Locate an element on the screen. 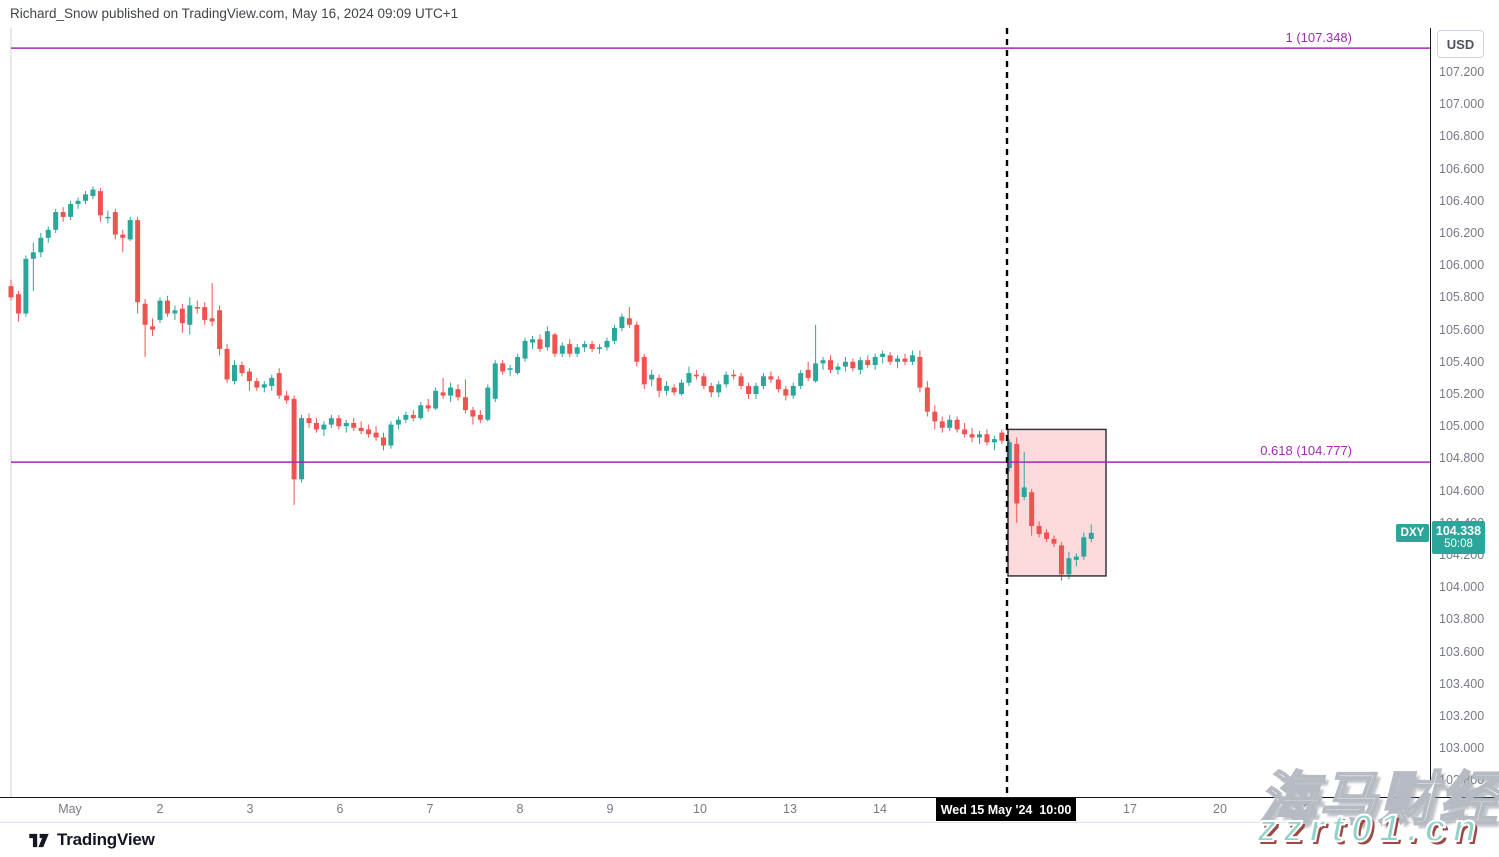  time-axis-label: 6 is located at coordinates (340, 809).